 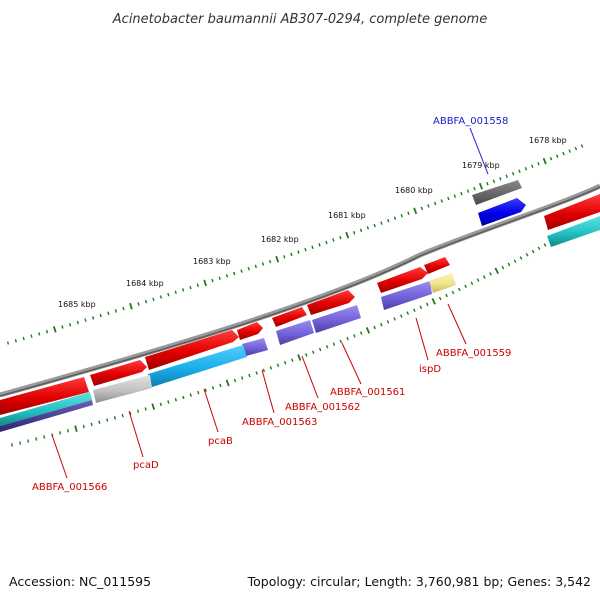 I want to click on feature-pcaB, so click(x=197, y=366).